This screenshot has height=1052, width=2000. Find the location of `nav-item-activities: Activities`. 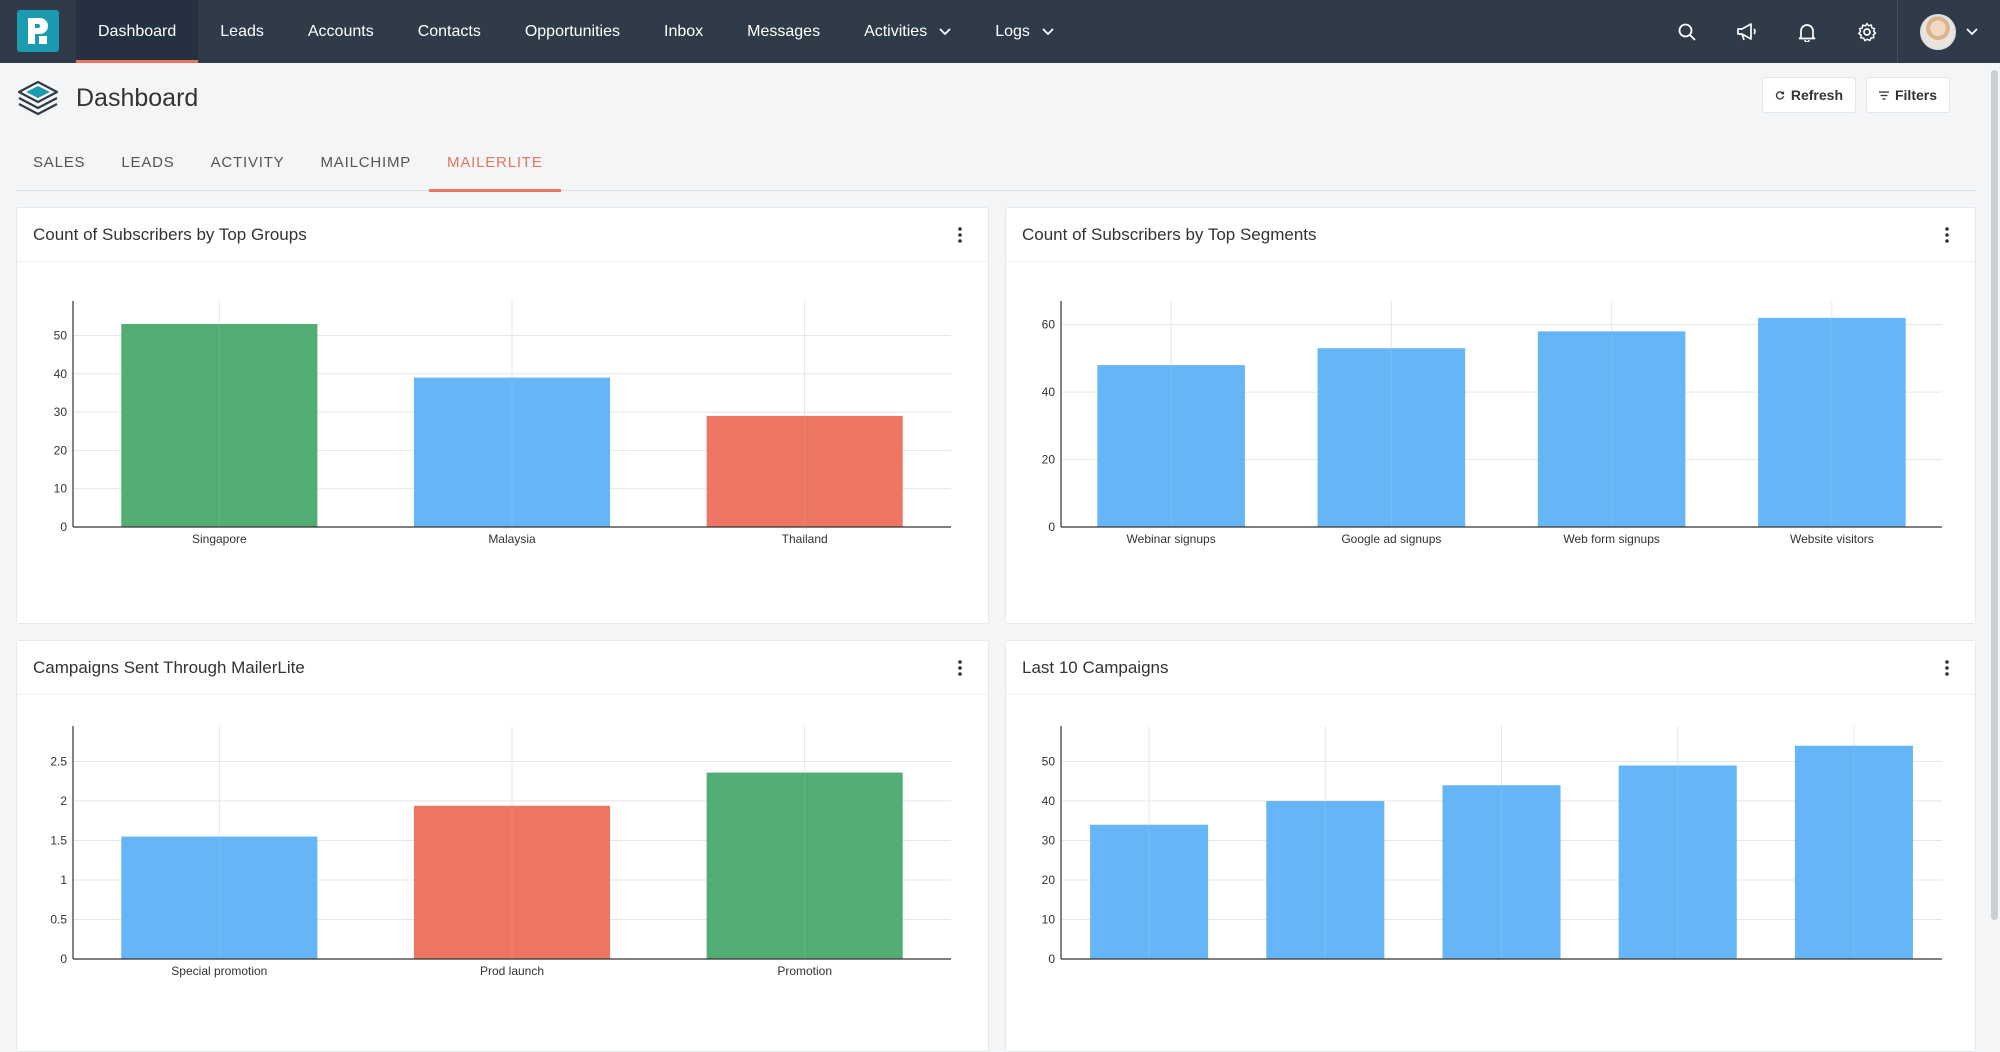

nav-item-activities: Activities is located at coordinates (907, 31).